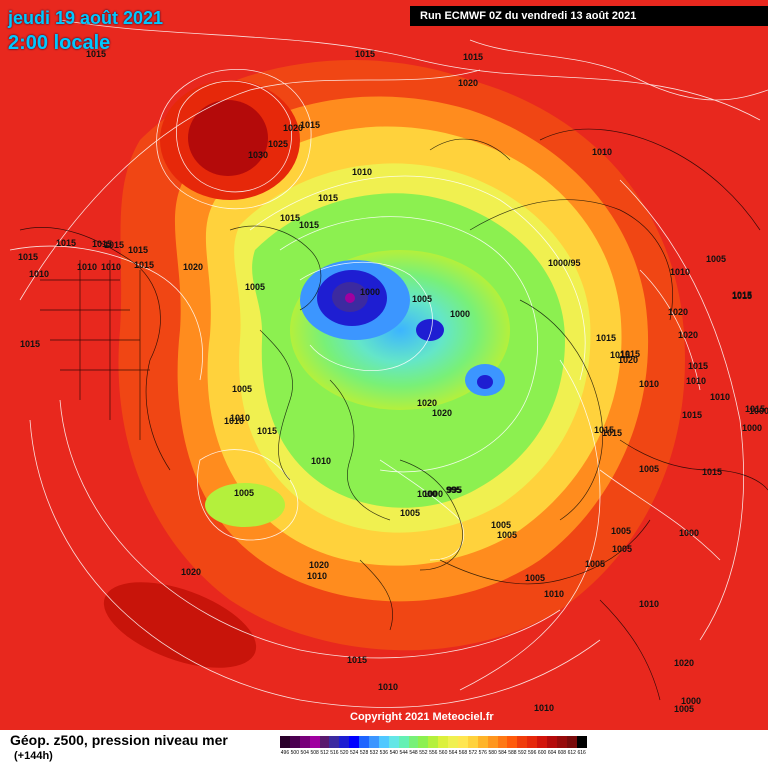 Image resolution: width=768 pixels, height=768 pixels. I want to click on scale-label: 608, so click(562, 753).